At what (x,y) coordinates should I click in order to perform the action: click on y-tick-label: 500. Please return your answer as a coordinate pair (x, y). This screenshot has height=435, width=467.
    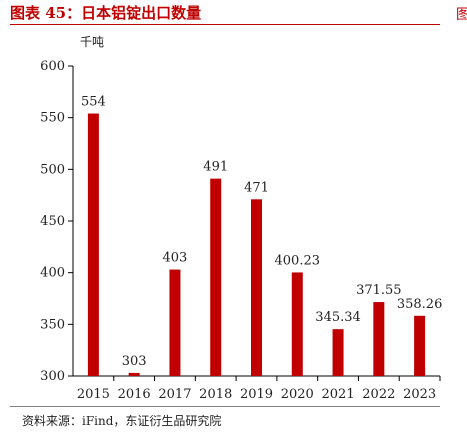
    Looking at the image, I should click on (52, 169).